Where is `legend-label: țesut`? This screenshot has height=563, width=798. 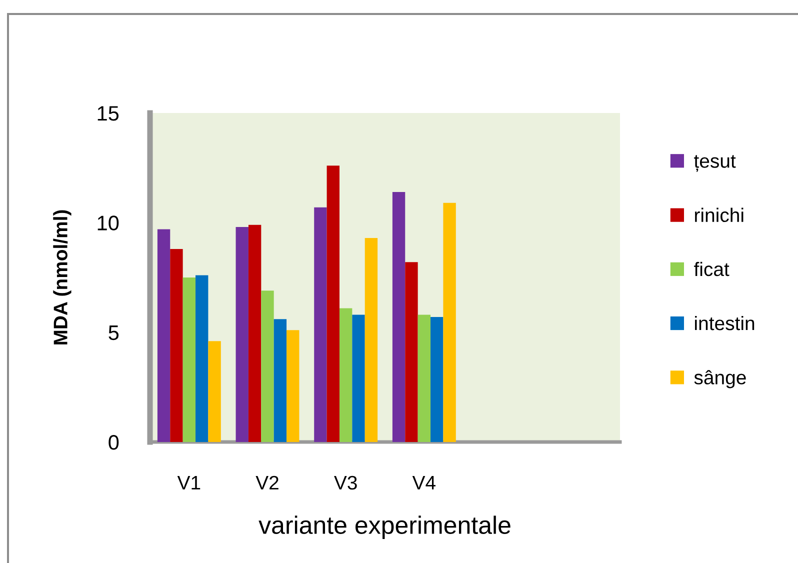
legend-label: țesut is located at coordinates (715, 163).